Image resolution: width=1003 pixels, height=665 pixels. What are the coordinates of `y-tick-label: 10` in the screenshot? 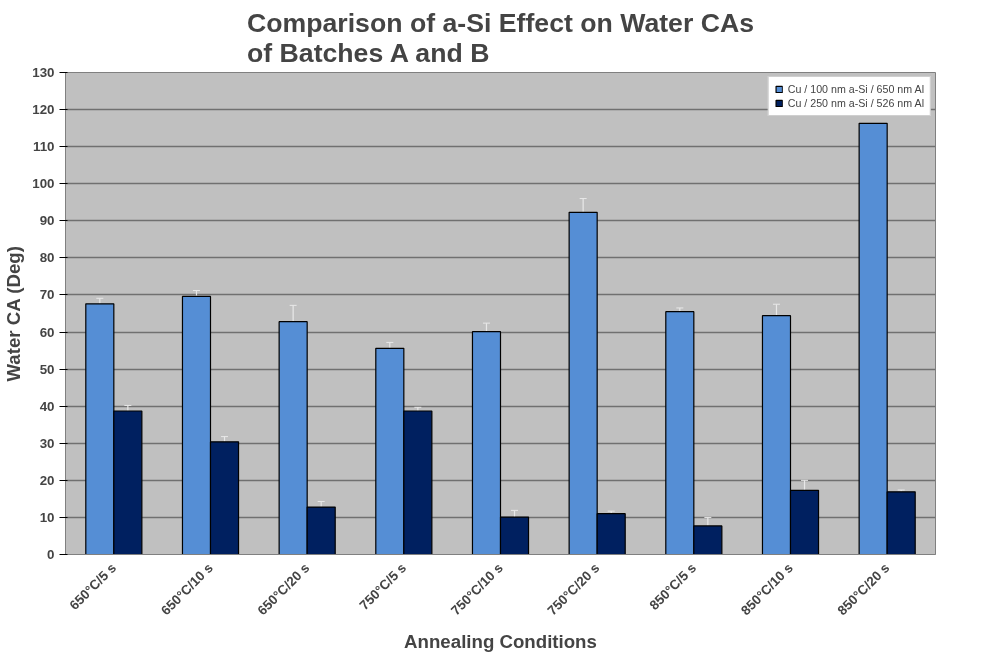 It's located at (47, 517).